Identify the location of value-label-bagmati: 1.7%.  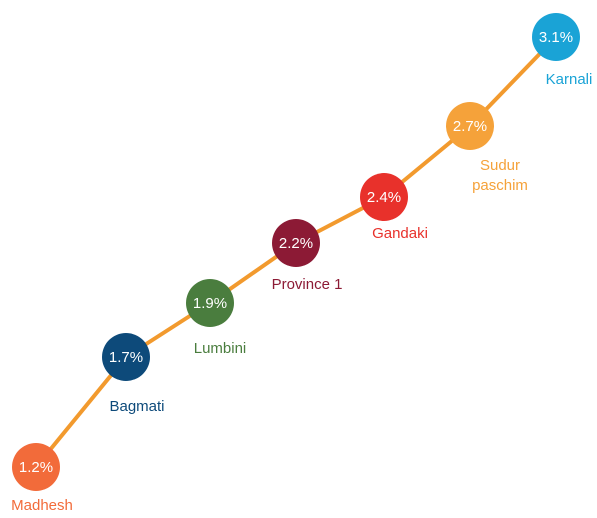
(126, 357).